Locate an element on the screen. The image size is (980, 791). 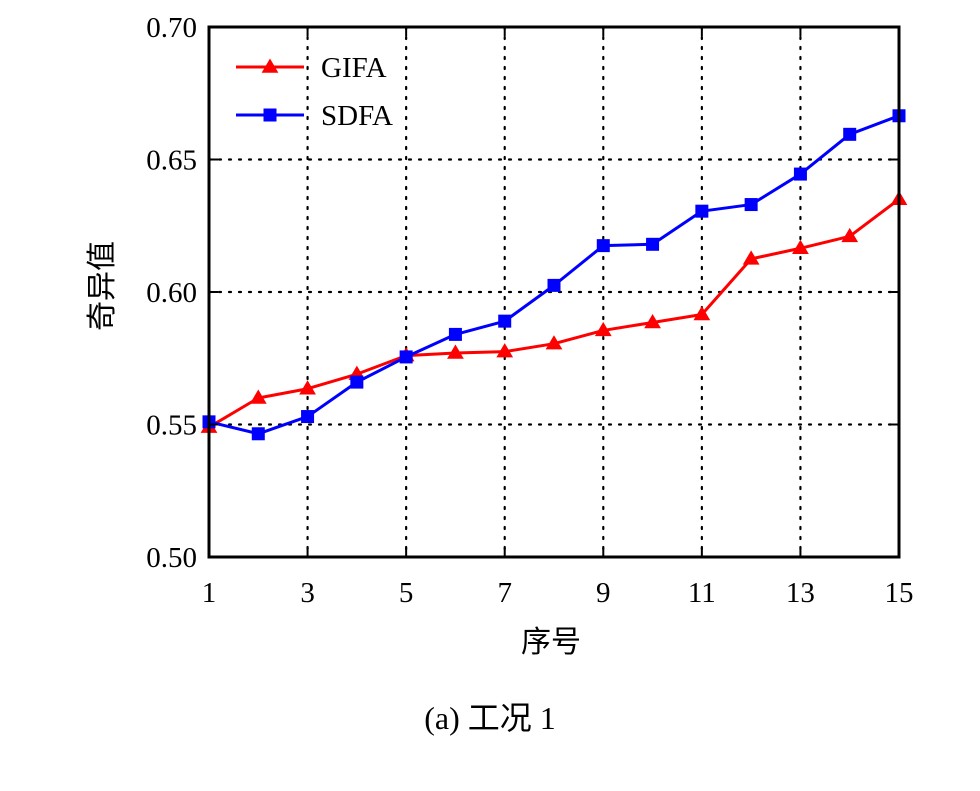
y-tick-label: 0.65 is located at coordinates (171, 161).